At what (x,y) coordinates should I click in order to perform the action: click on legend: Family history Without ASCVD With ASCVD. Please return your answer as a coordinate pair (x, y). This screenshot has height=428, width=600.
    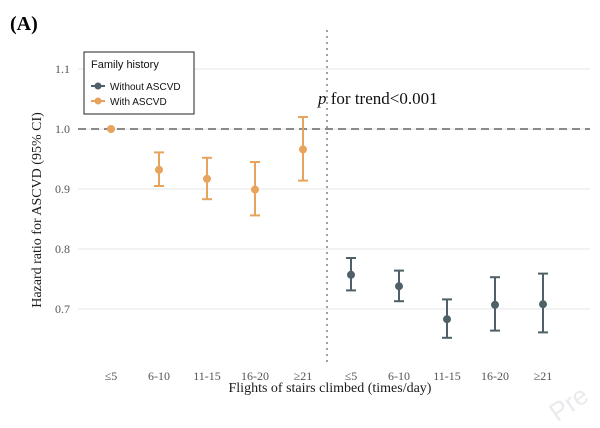
    Looking at the image, I should click on (139, 83).